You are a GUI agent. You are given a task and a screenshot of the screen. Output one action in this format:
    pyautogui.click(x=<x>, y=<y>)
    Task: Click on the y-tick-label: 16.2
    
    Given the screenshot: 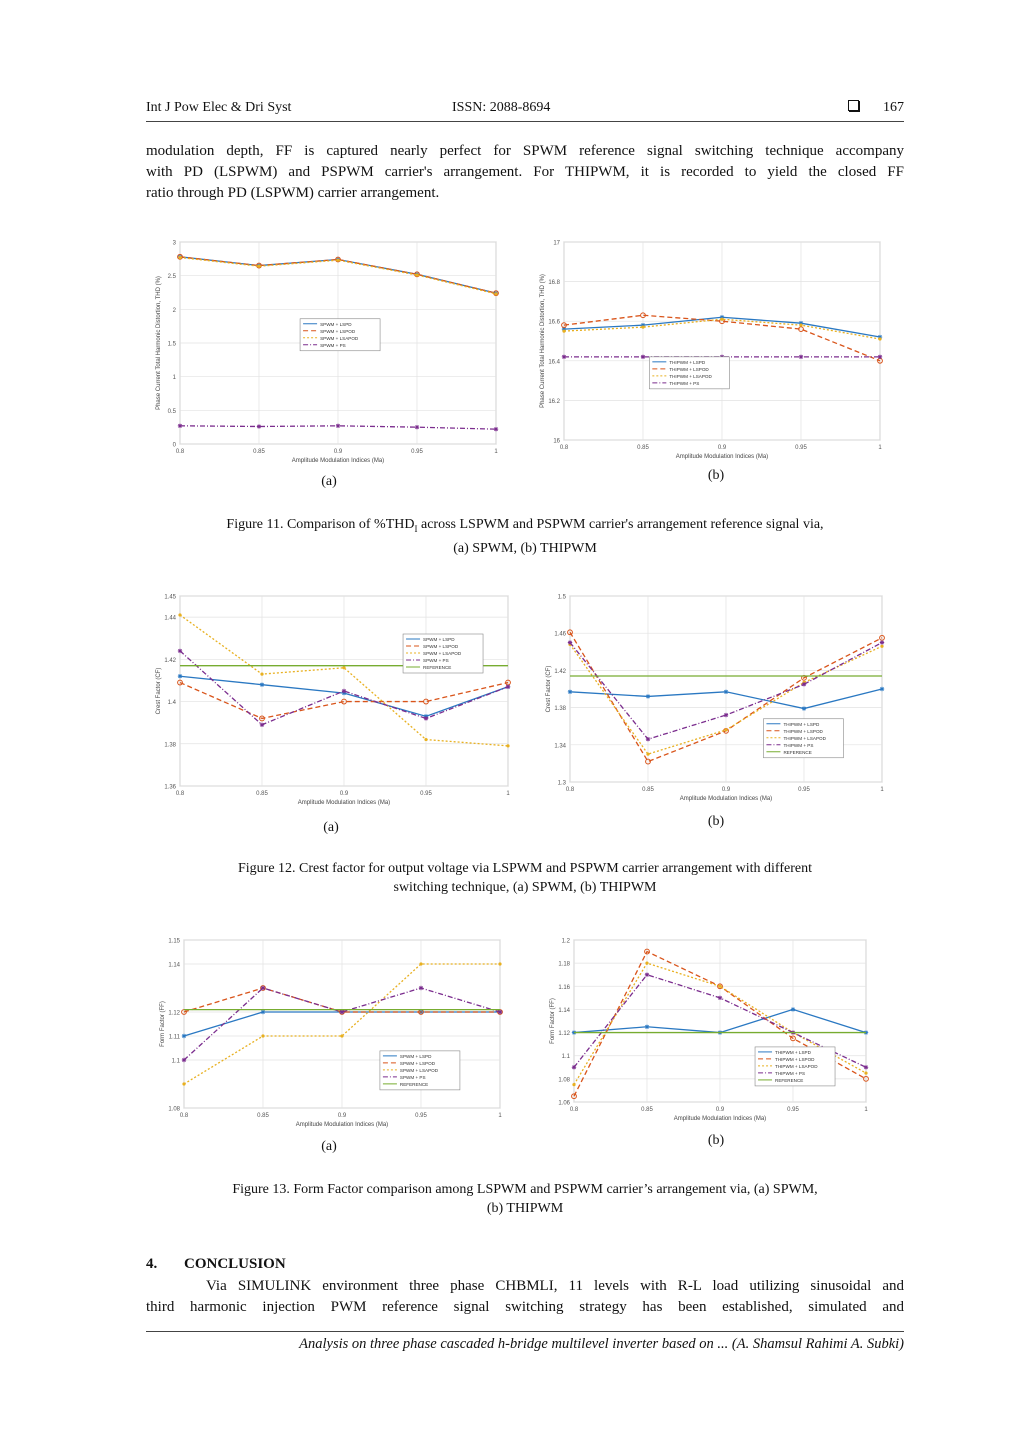 What is the action you would take?
    pyautogui.click(x=554, y=402)
    